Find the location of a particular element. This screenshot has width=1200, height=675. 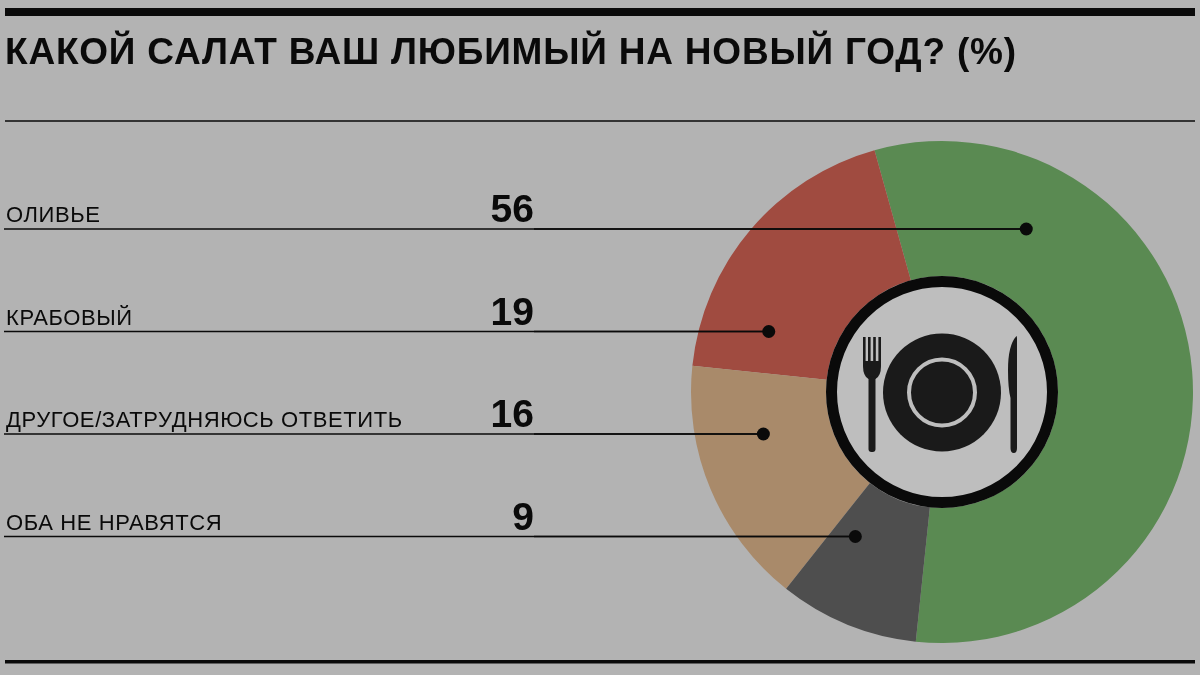

slice-label: ОБА НЕ НРАВЯТСЯ is located at coordinates (114, 522).